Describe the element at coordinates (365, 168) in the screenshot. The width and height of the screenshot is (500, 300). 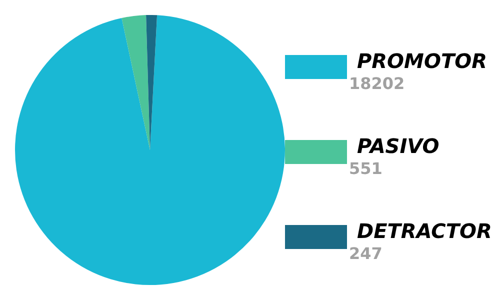
I see `data-label: 551` at that location.